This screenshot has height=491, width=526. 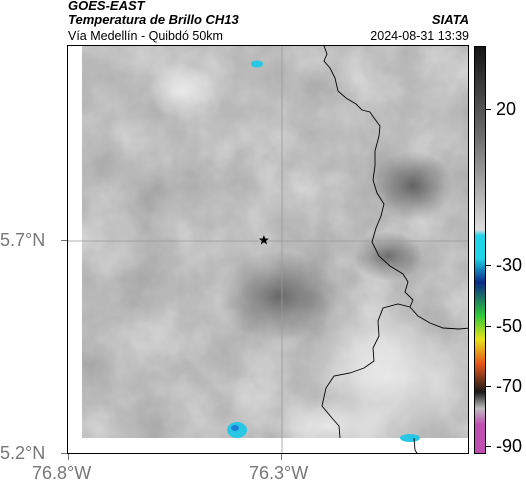 What do you see at coordinates (263, 240) in the screenshot?
I see `star-marker` at bounding box center [263, 240].